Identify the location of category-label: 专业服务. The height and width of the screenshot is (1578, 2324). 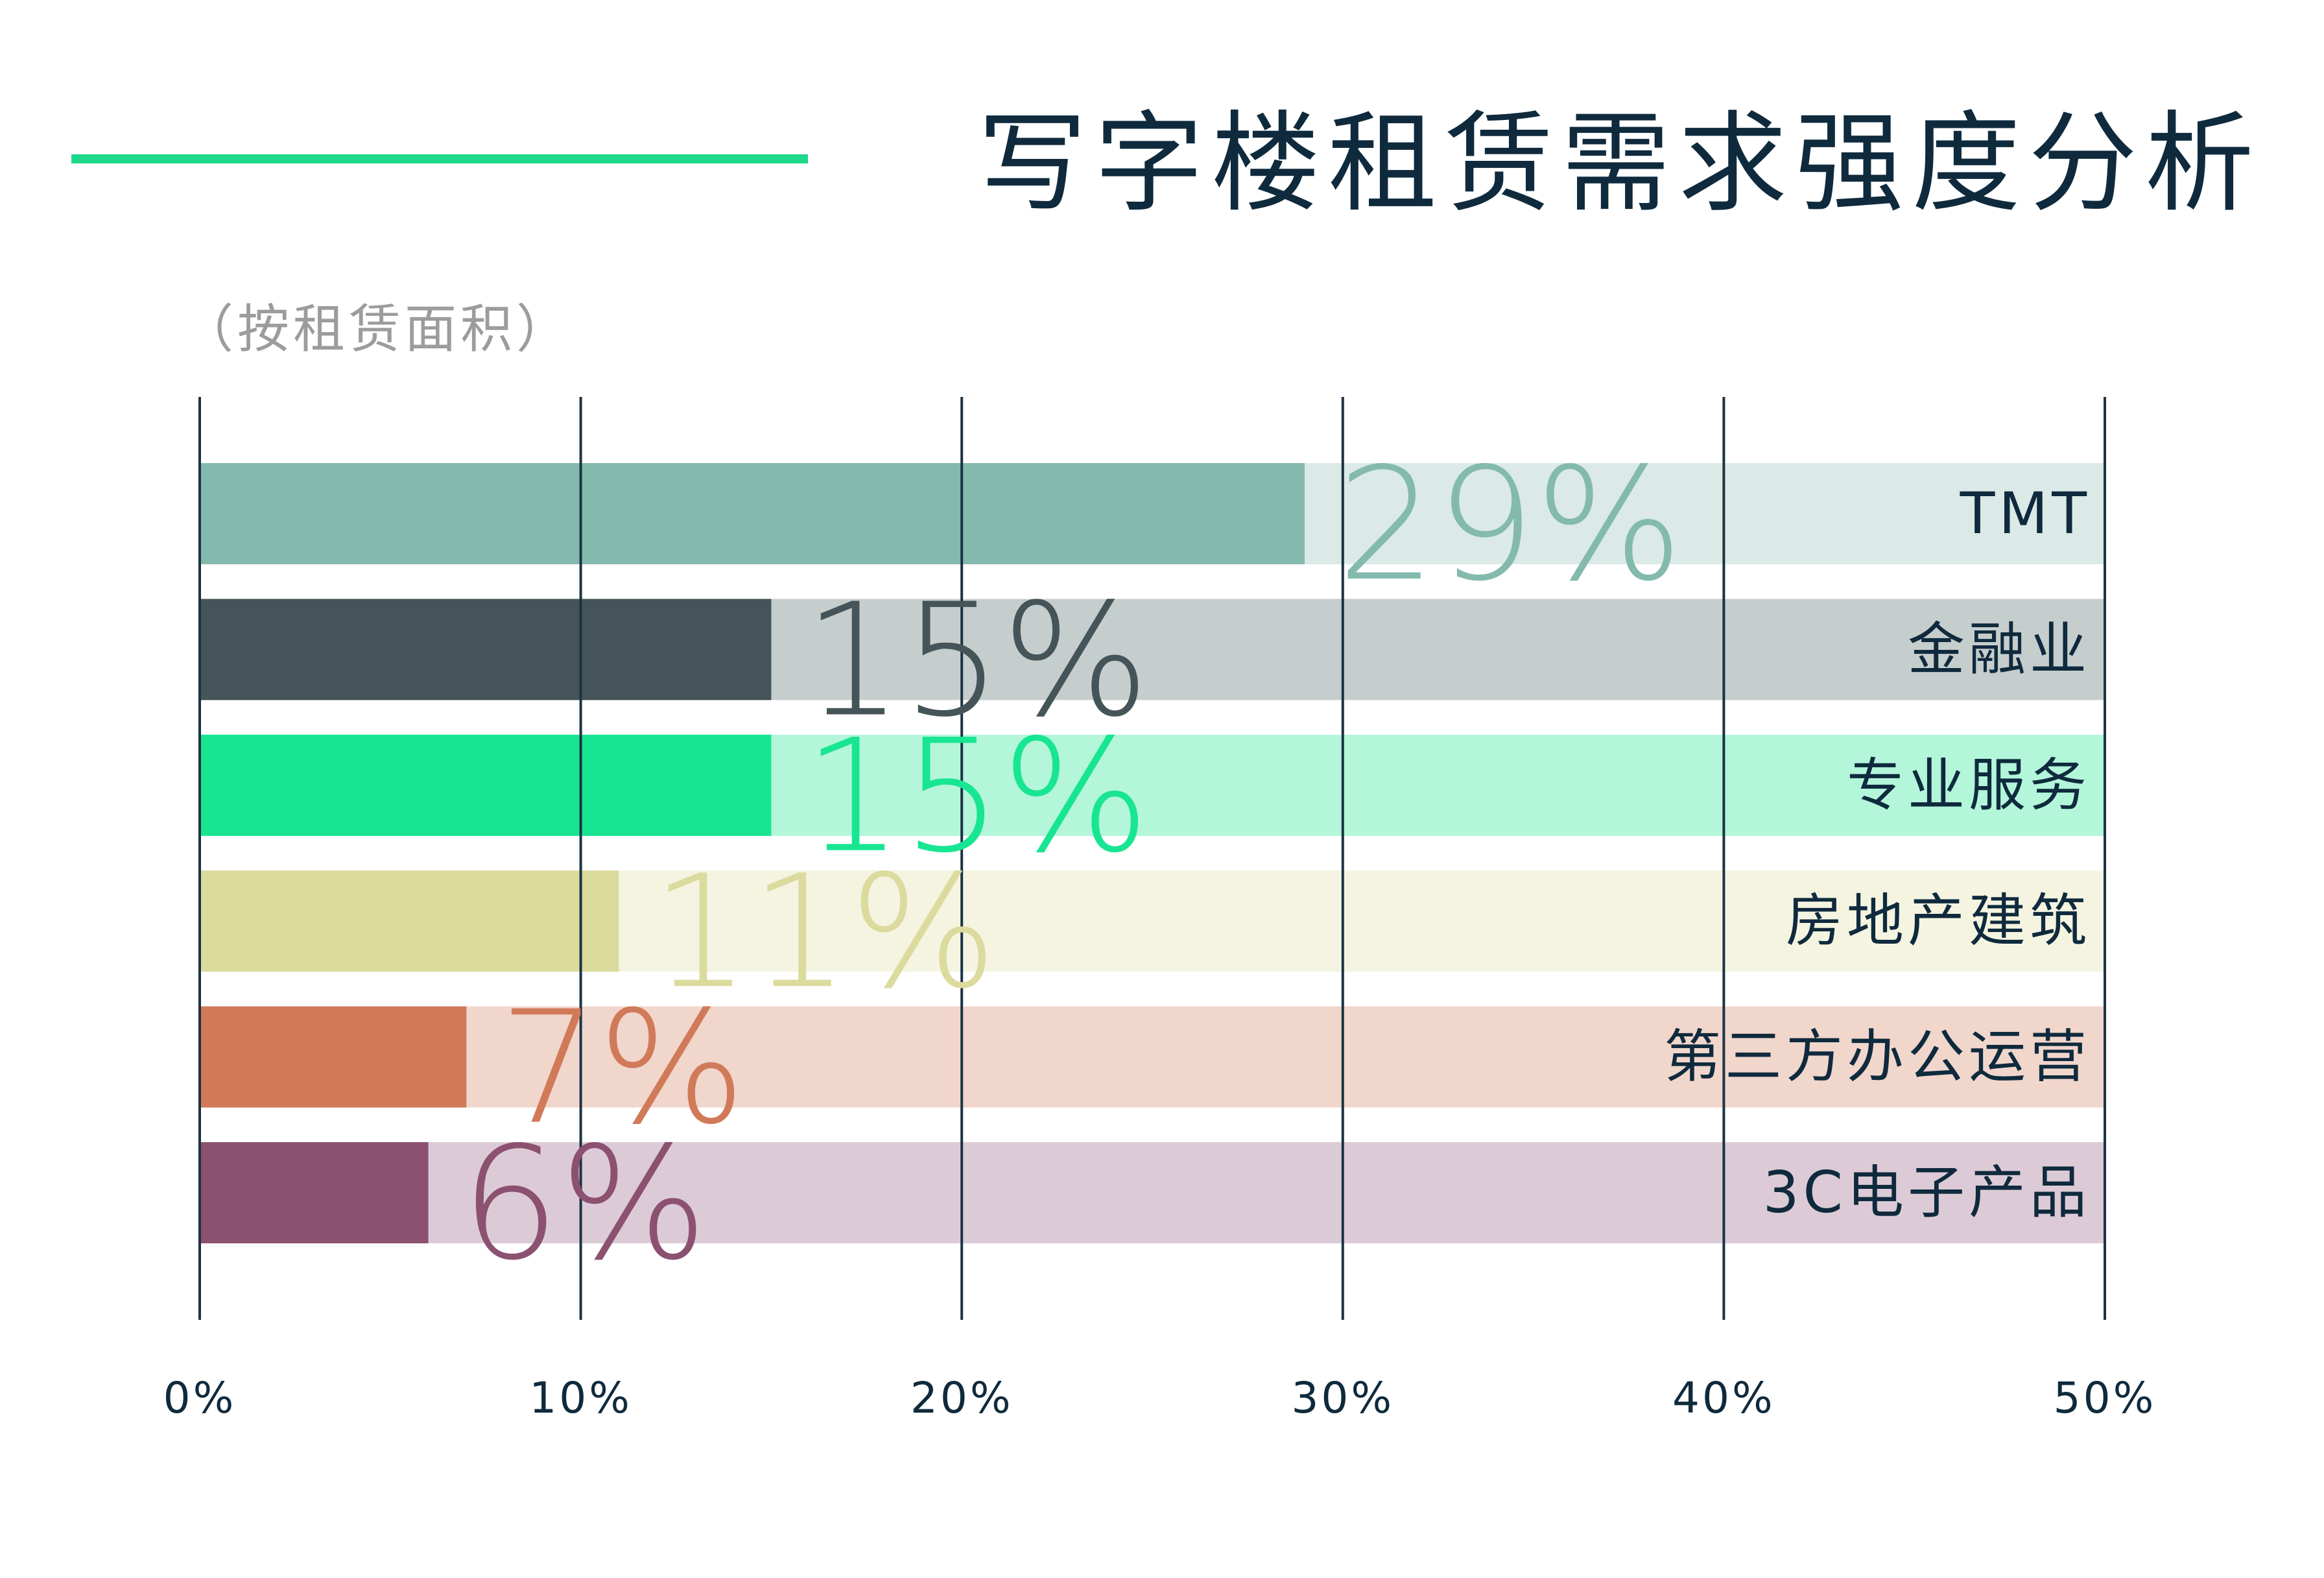
(1969, 785).